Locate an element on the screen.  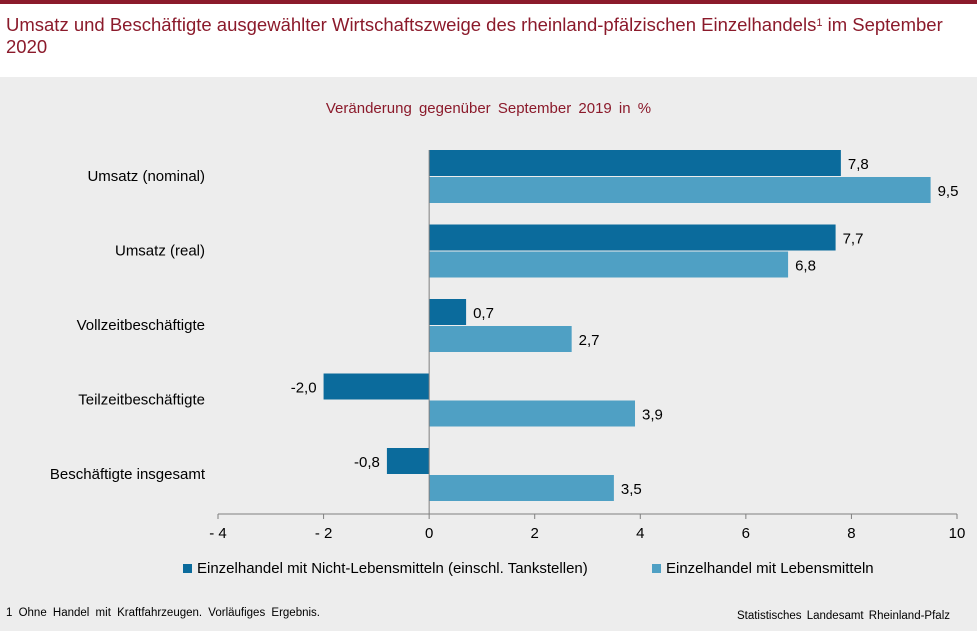
data-label: -2,0 is located at coordinates (304, 388).